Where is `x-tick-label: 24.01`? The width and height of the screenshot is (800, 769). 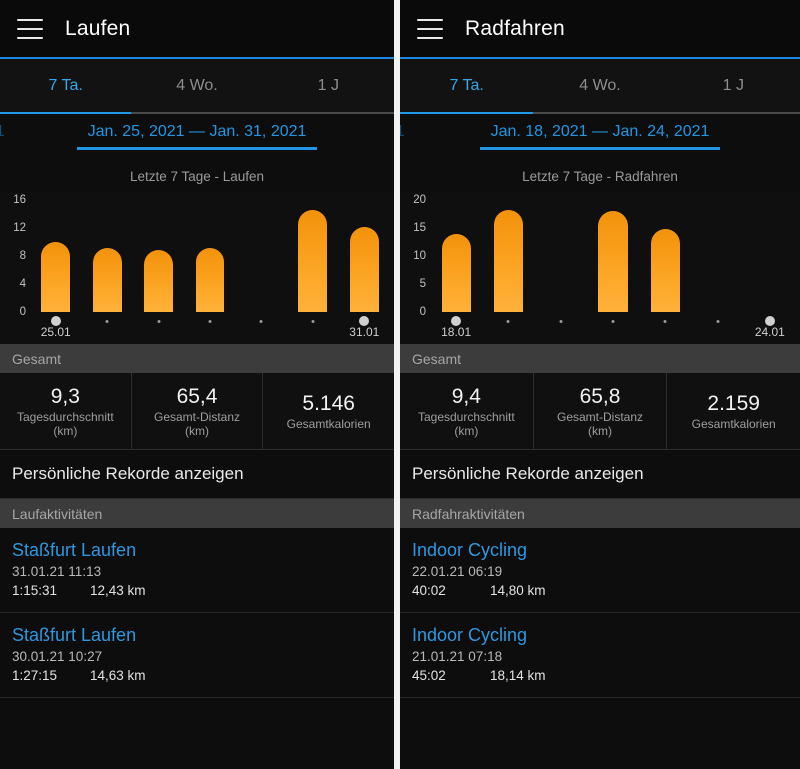 x-tick-label: 24.01 is located at coordinates (769, 332).